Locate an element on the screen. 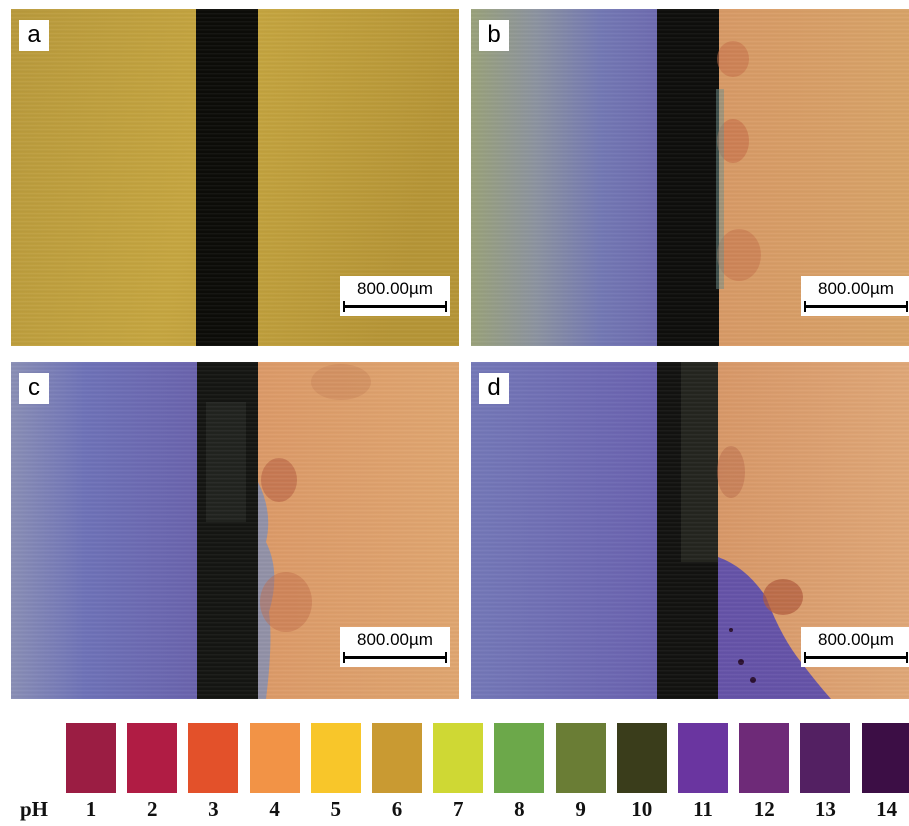  panel-label: b is located at coordinates (494, 35).